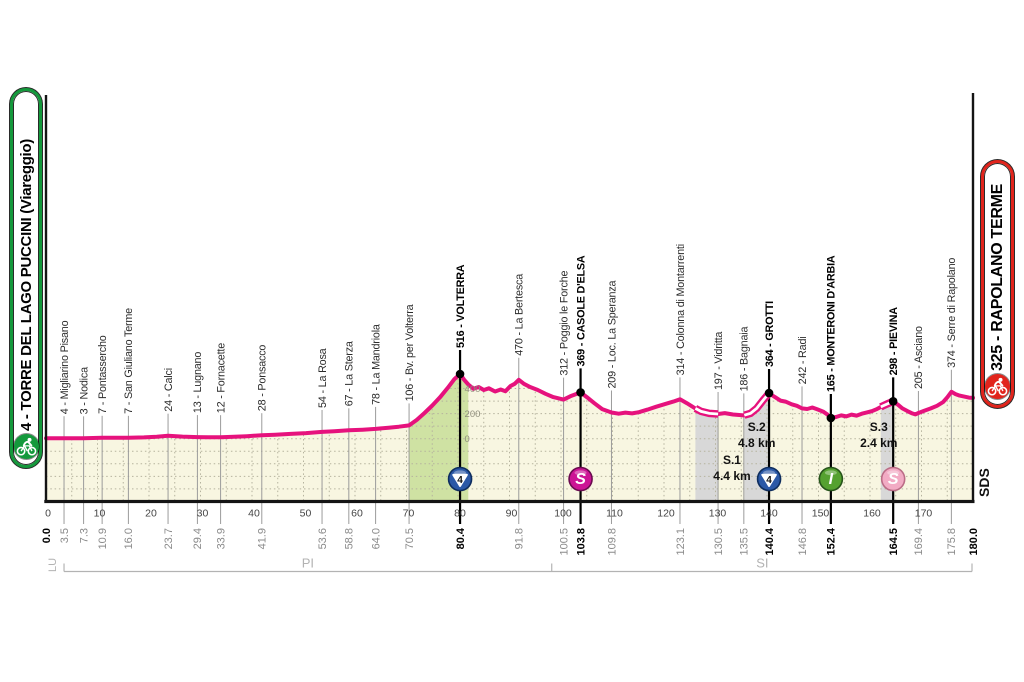  I want to click on km-label: 100.5, so click(564, 542).